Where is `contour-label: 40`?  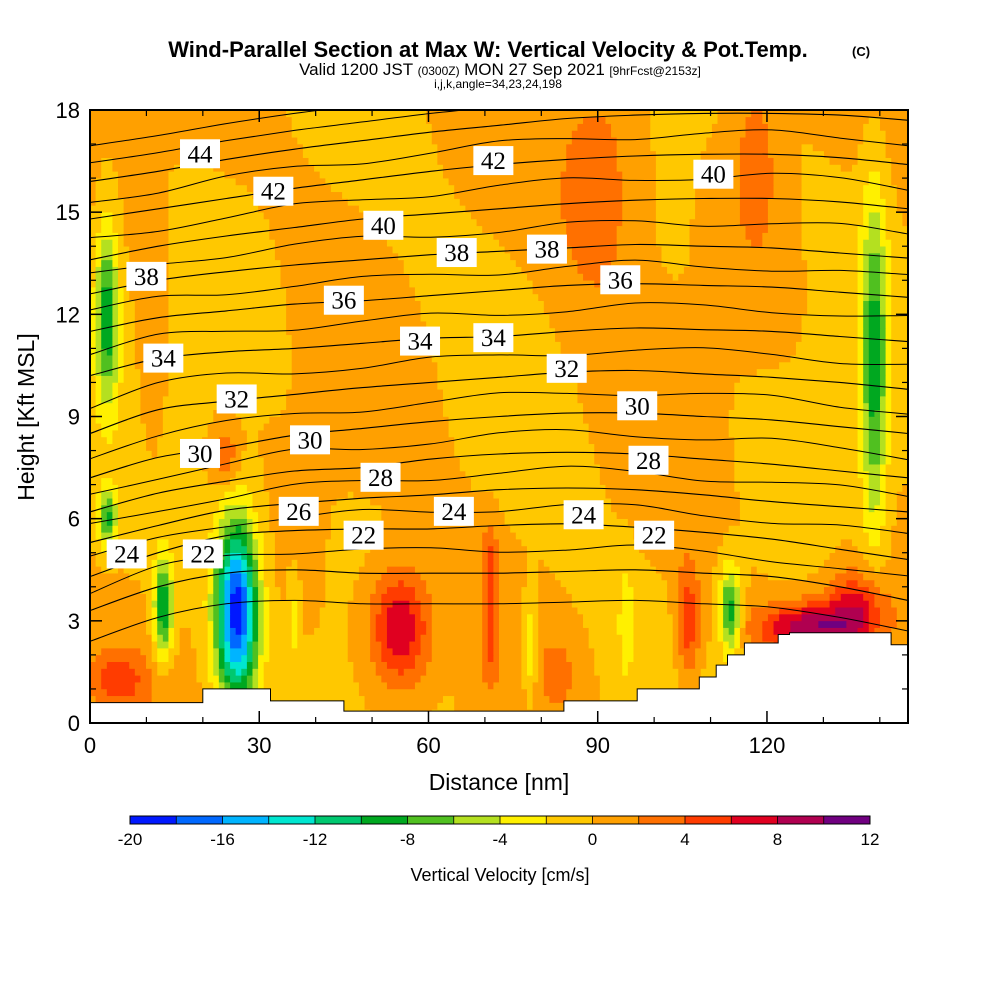
contour-label: 40 is located at coordinates (383, 225).